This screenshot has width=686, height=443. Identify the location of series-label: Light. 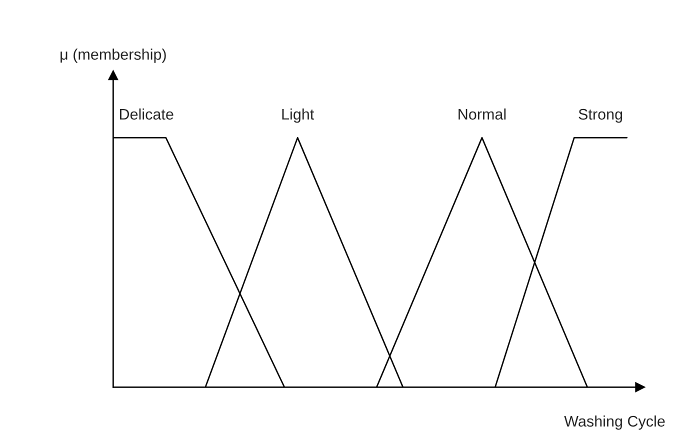
(298, 115).